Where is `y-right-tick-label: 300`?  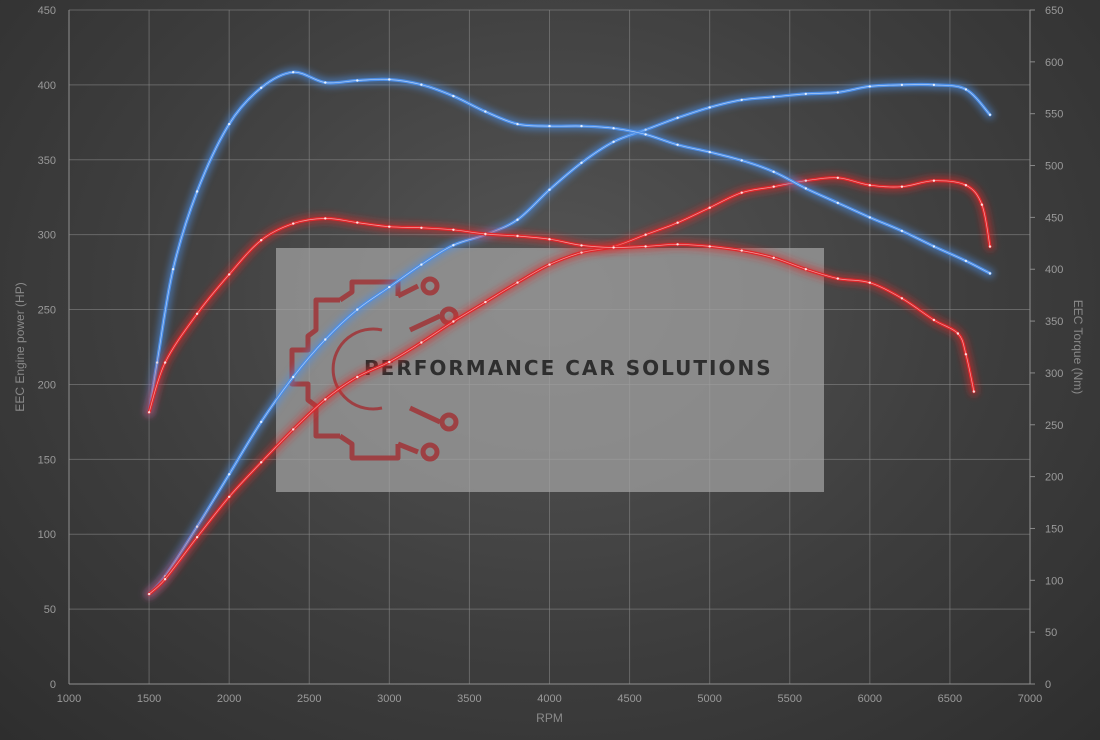 y-right-tick-label: 300 is located at coordinates (1054, 374).